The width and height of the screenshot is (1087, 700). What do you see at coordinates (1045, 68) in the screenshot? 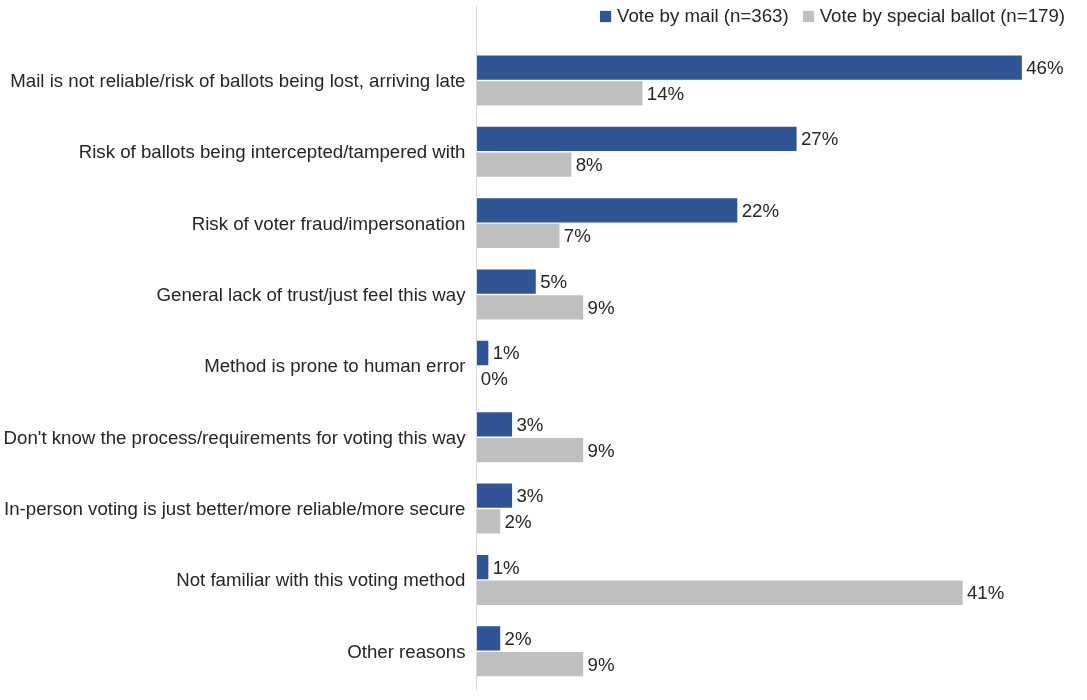
I see `data-label: 46%` at bounding box center [1045, 68].